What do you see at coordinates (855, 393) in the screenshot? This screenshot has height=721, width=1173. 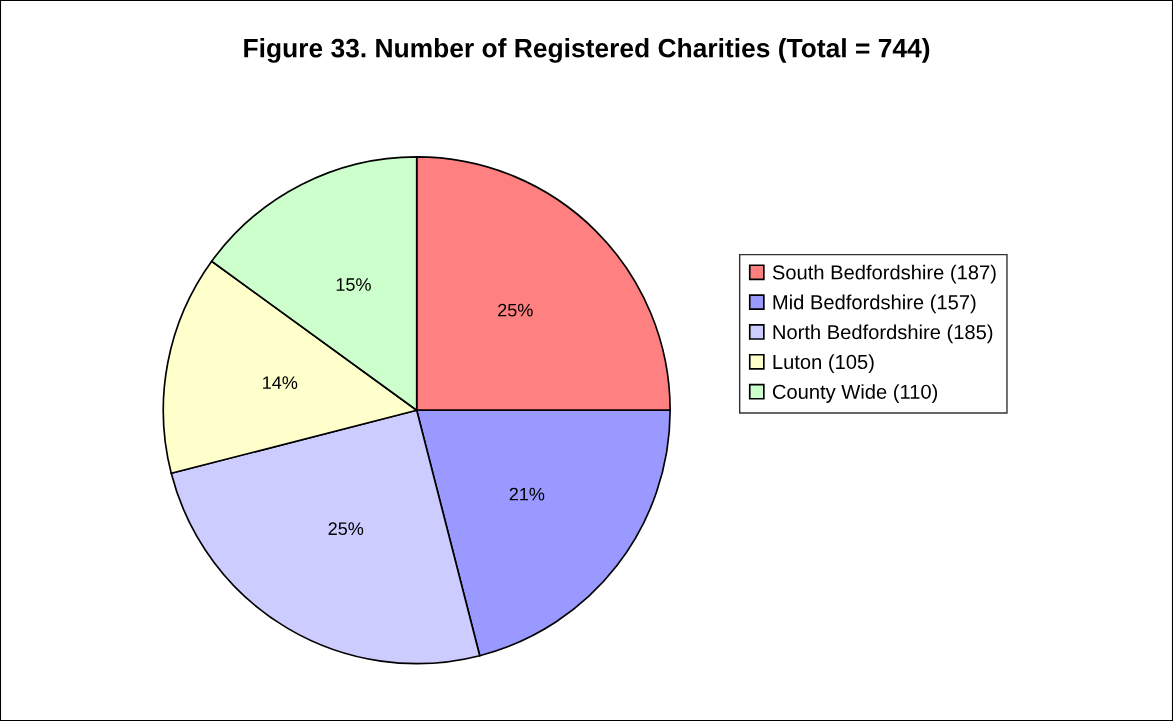 I see `legend-label: County Wide (110)` at bounding box center [855, 393].